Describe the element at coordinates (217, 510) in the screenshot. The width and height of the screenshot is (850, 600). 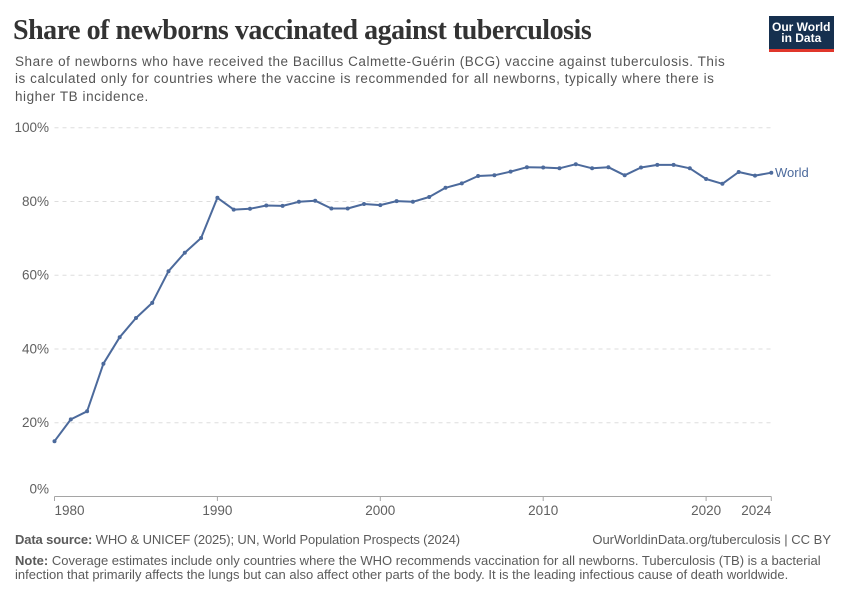
I see `svg-text: 1990` at that location.